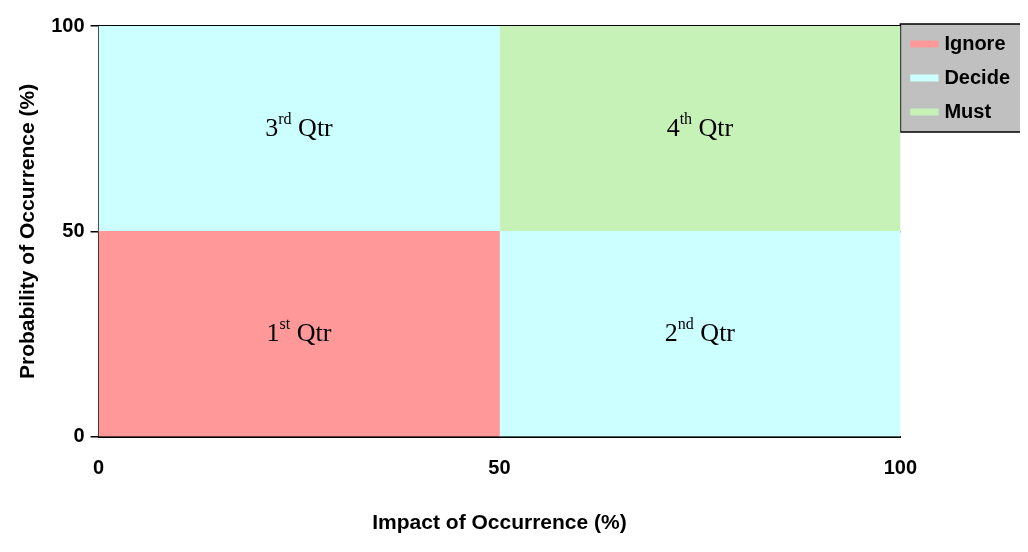 This screenshot has width=1028, height=552. Describe the element at coordinates (900, 467) in the screenshot. I see `x-tick-label: 100` at that location.